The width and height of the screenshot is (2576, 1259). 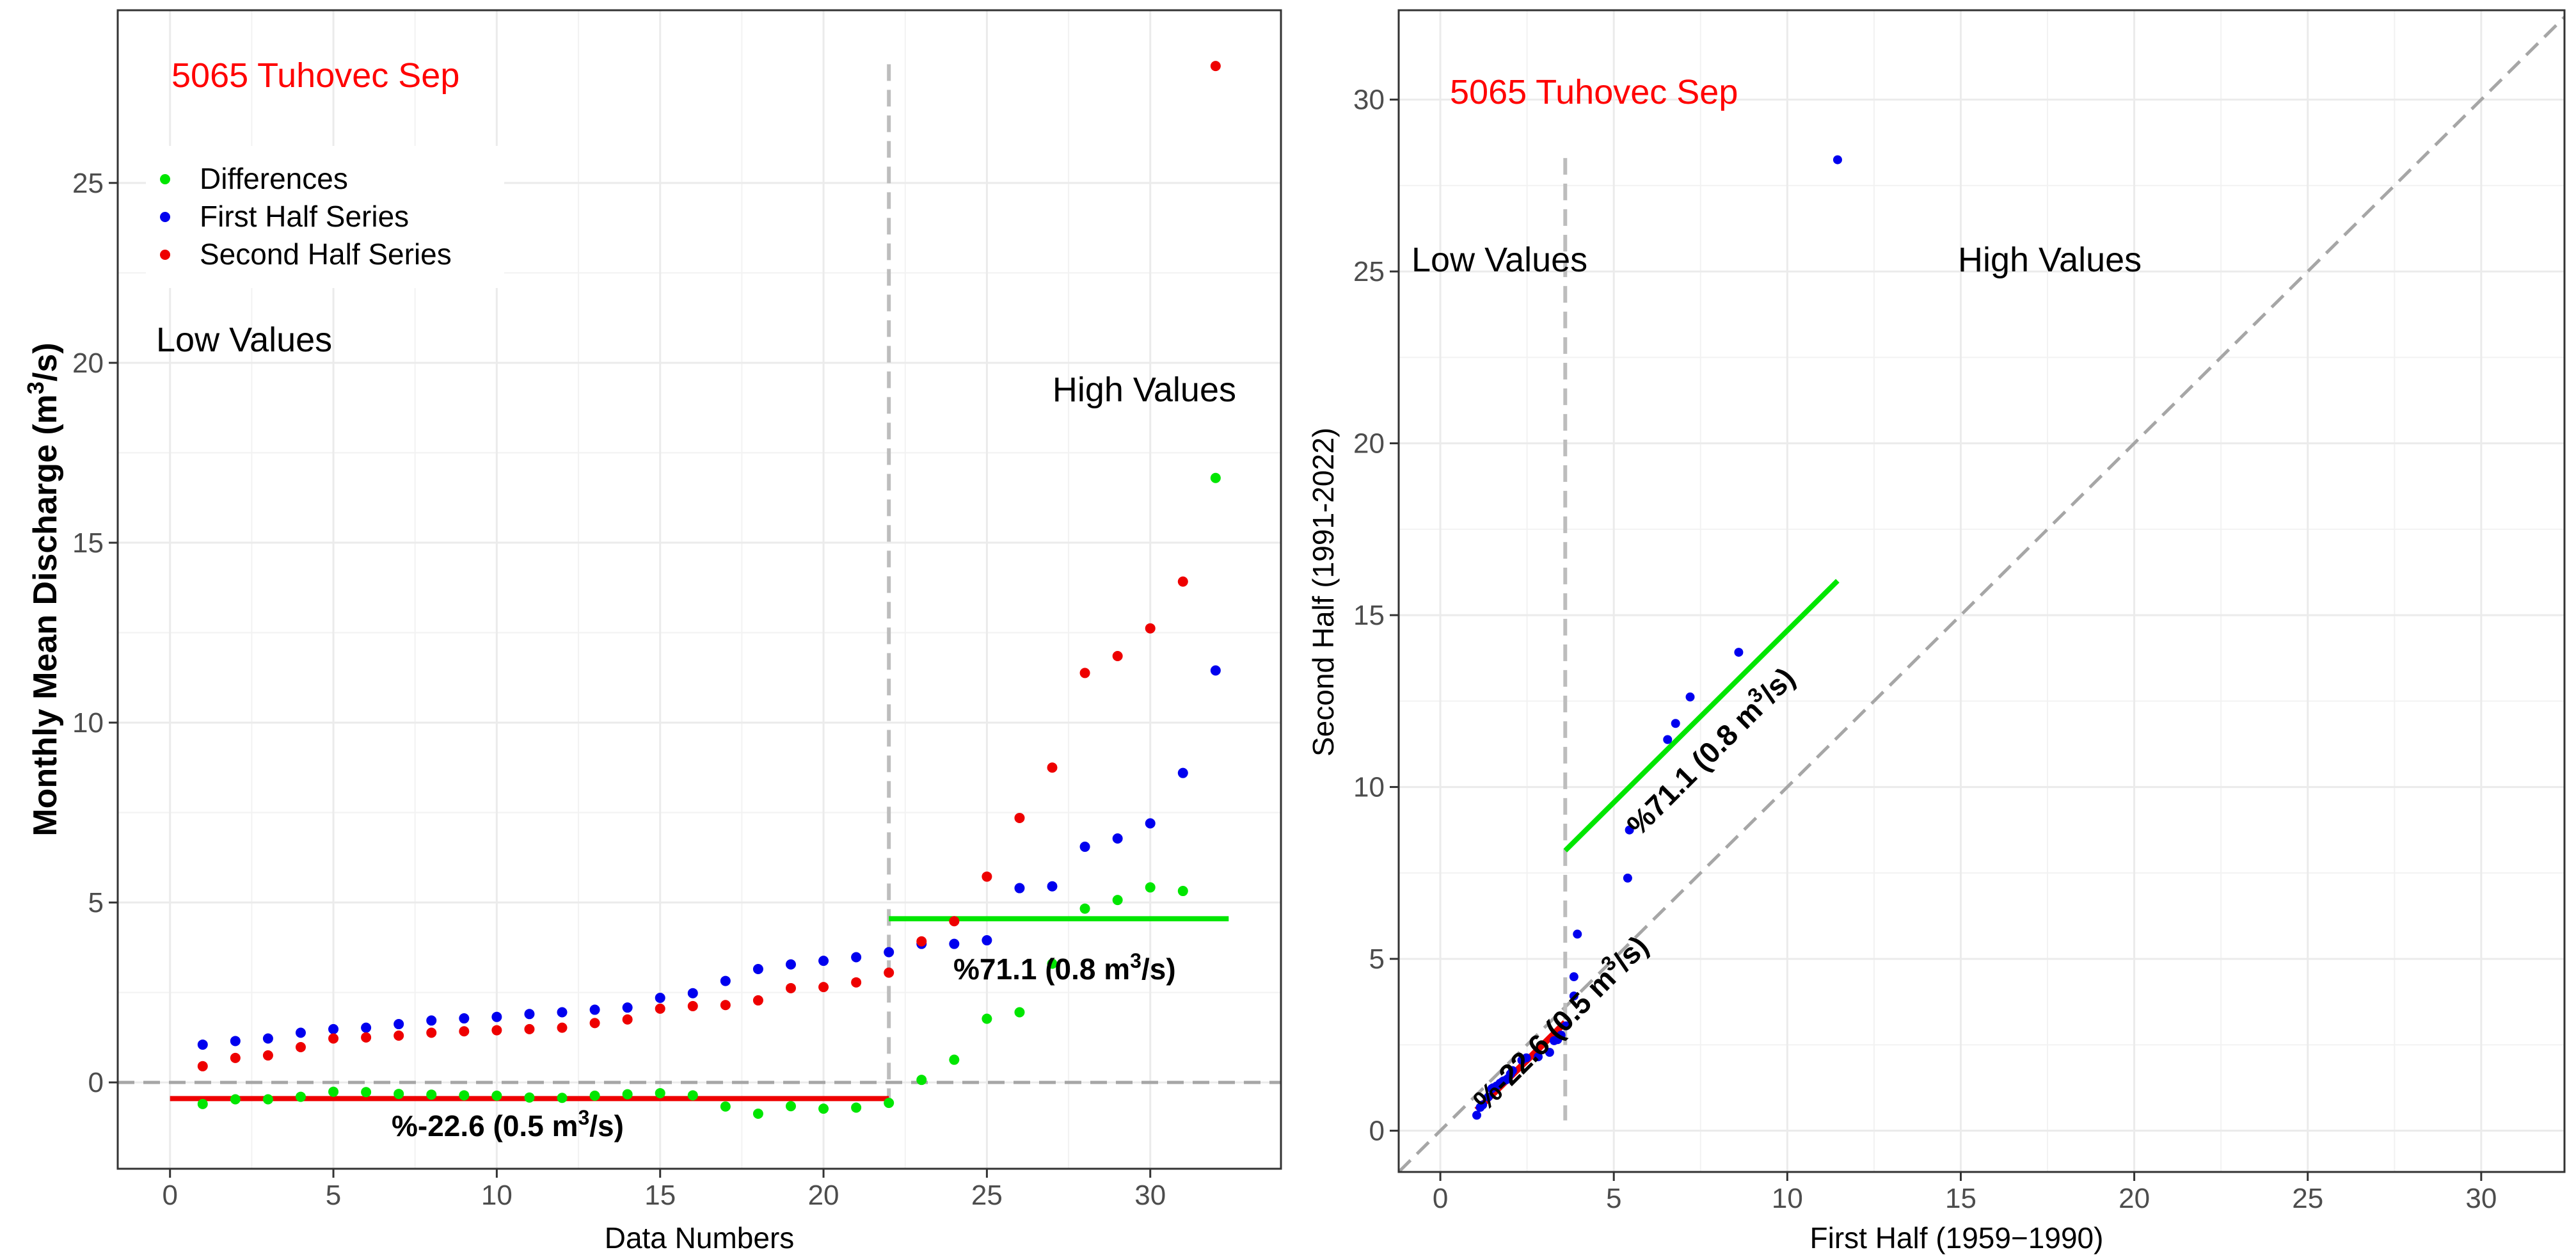 What do you see at coordinates (987, 1195) in the screenshot?
I see `left-x-tick-label: 25` at bounding box center [987, 1195].